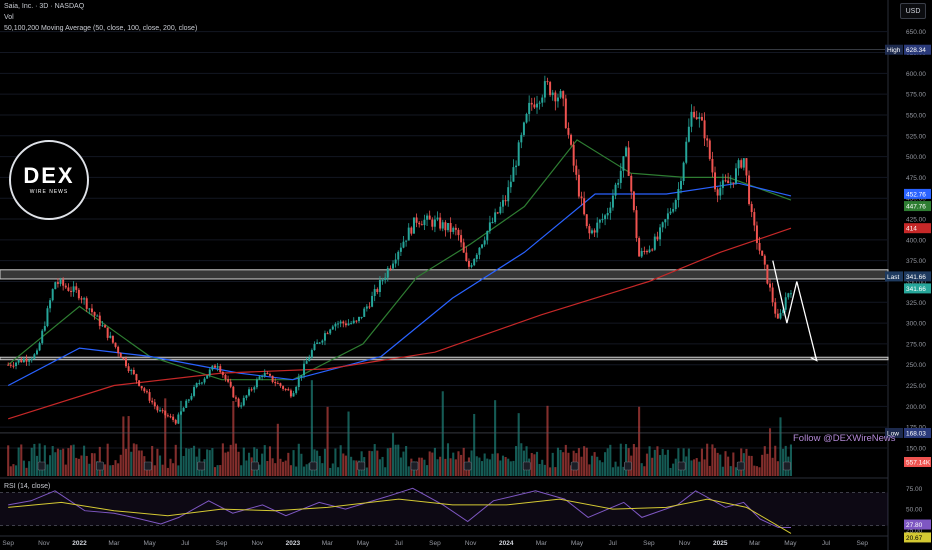 The height and width of the screenshot is (550, 932). Describe the element at coordinates (293, 543) in the screenshot. I see `time-axis-tick: 2023` at that location.